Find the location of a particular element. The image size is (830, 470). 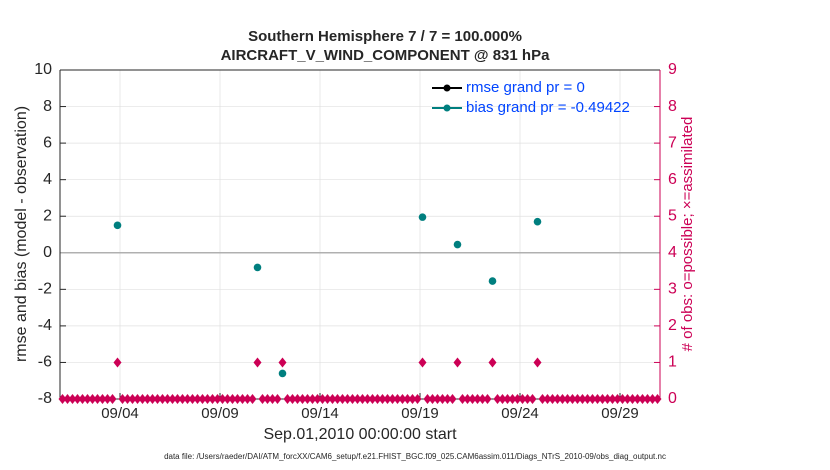

y2-tick-label: 4 is located at coordinates (672, 252).